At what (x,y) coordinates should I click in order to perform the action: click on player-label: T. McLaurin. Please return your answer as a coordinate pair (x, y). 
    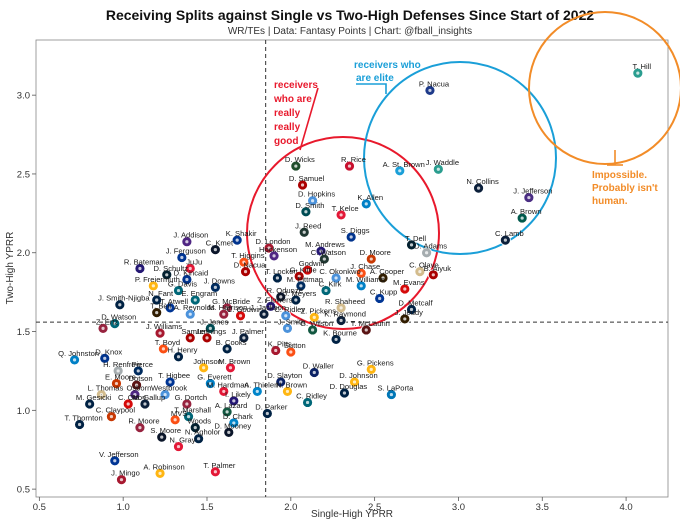
    Looking at the image, I should click on (370, 323).